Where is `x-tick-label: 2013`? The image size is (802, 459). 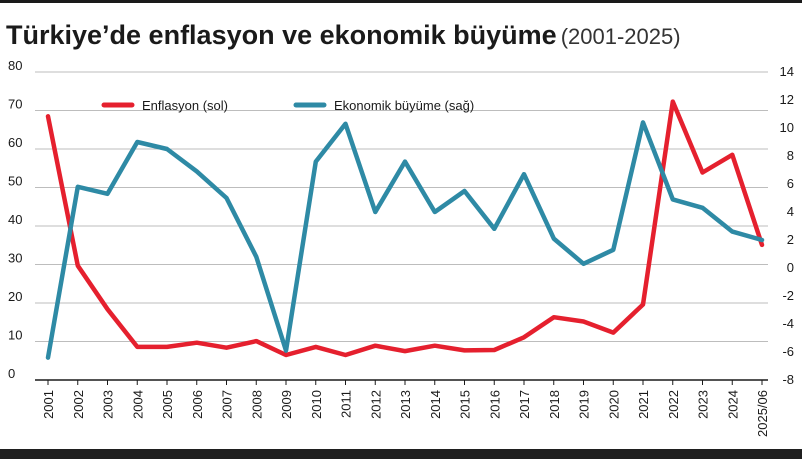
x-tick-label: 2013 is located at coordinates (405, 404).